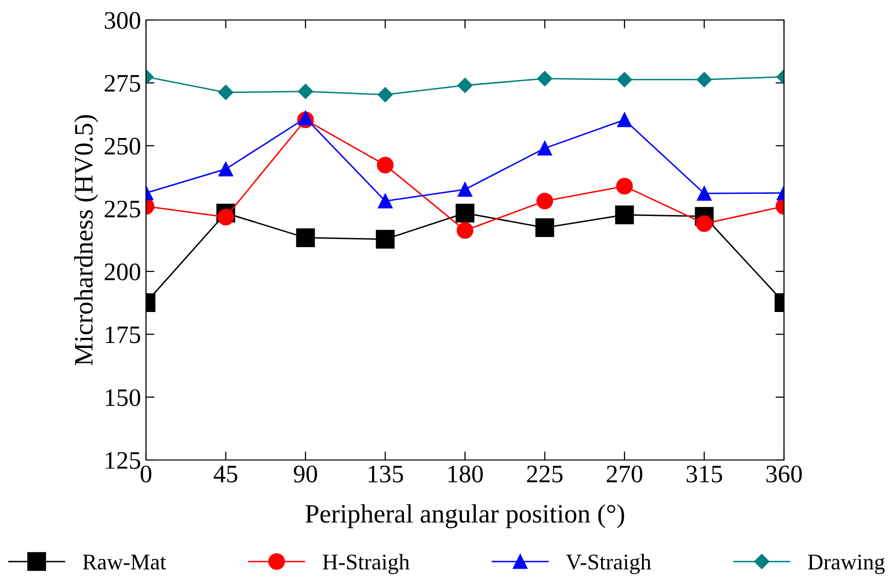 Image resolution: width=894 pixels, height=583 pixels. What do you see at coordinates (464, 516) in the screenshot?
I see `x-axis-title: Peripheral angular position (°)` at bounding box center [464, 516].